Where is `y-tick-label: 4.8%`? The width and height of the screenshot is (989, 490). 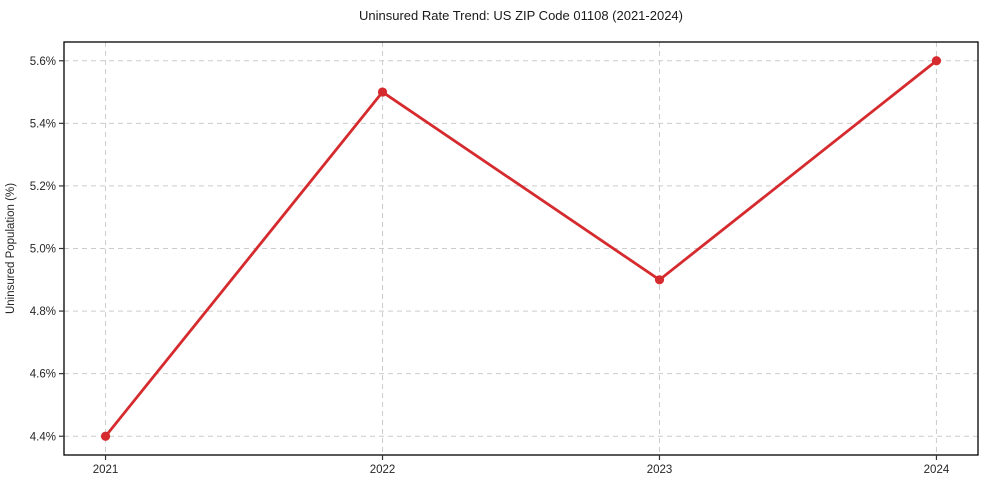
y-tick-label: 4.8% is located at coordinates (43, 312).